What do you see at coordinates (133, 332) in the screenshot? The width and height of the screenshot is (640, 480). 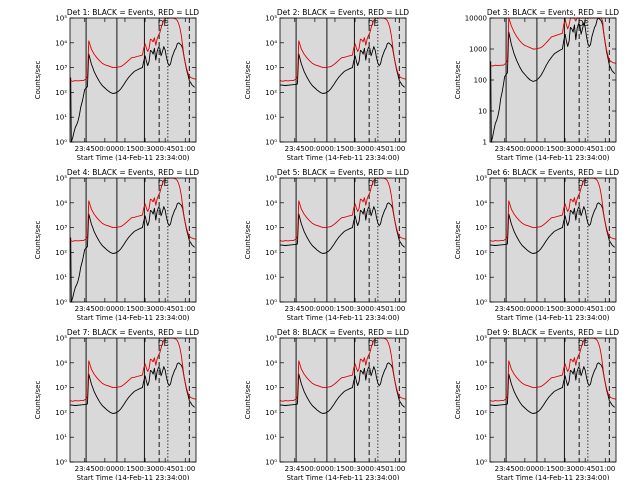 I see `chart-title: Det 7: BLACK = Events, RED = LLD` at bounding box center [133, 332].